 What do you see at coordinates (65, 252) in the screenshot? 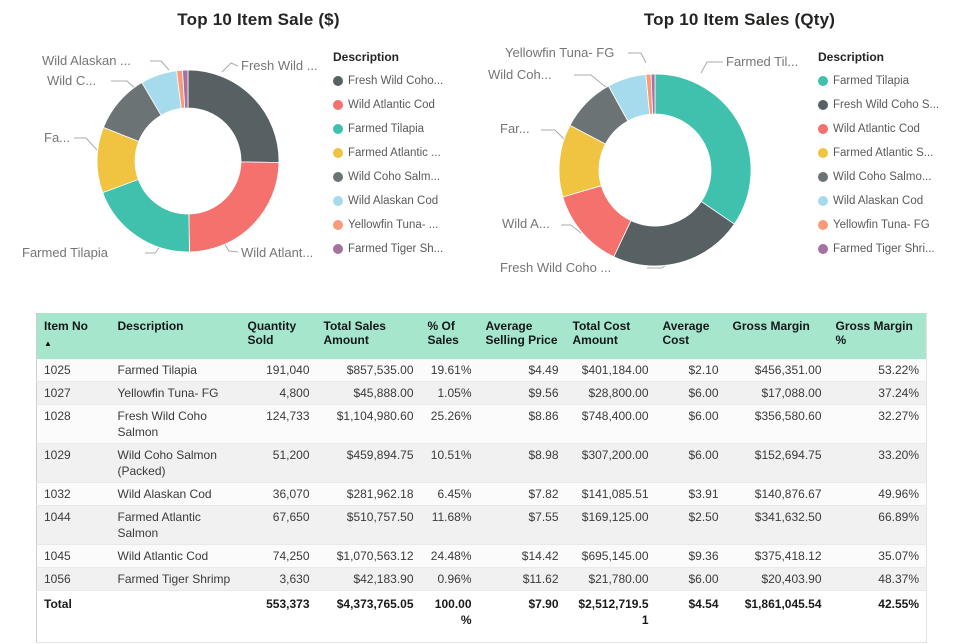
I see `callout-label: Farmed Tilapia` at bounding box center [65, 252].